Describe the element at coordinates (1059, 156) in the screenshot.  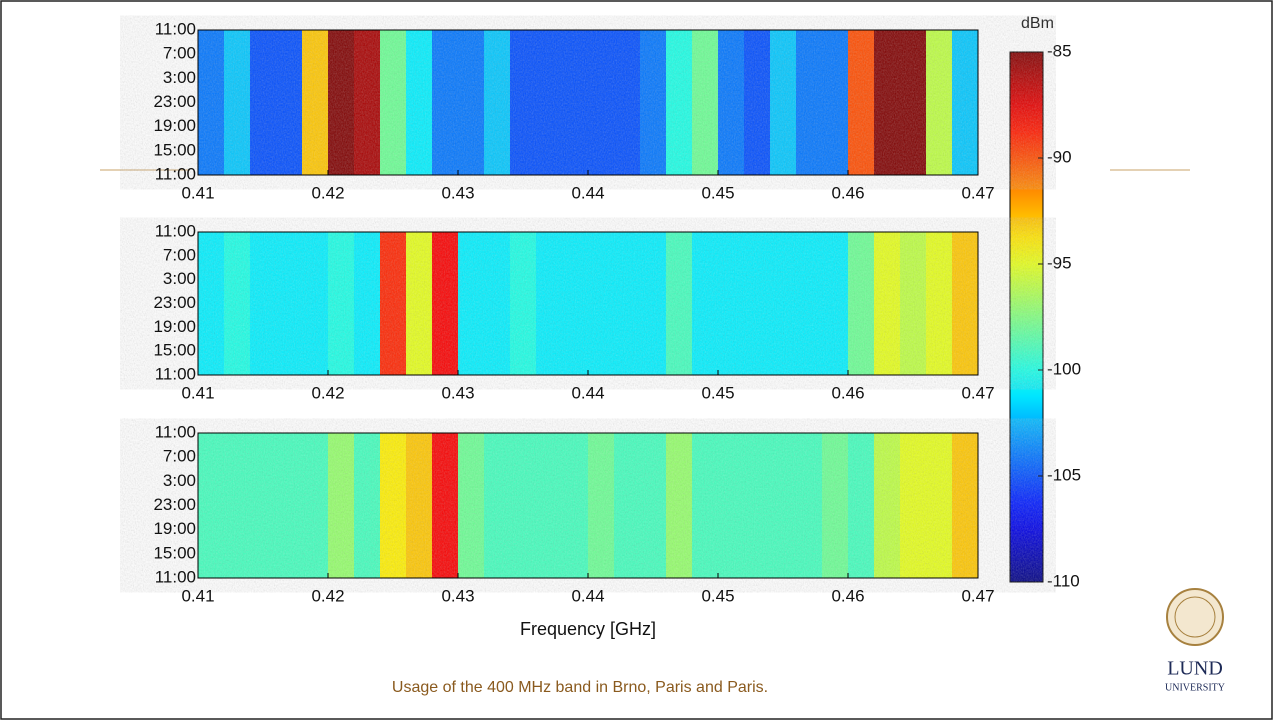
I see `colorbar-tick-label: -90` at that location.